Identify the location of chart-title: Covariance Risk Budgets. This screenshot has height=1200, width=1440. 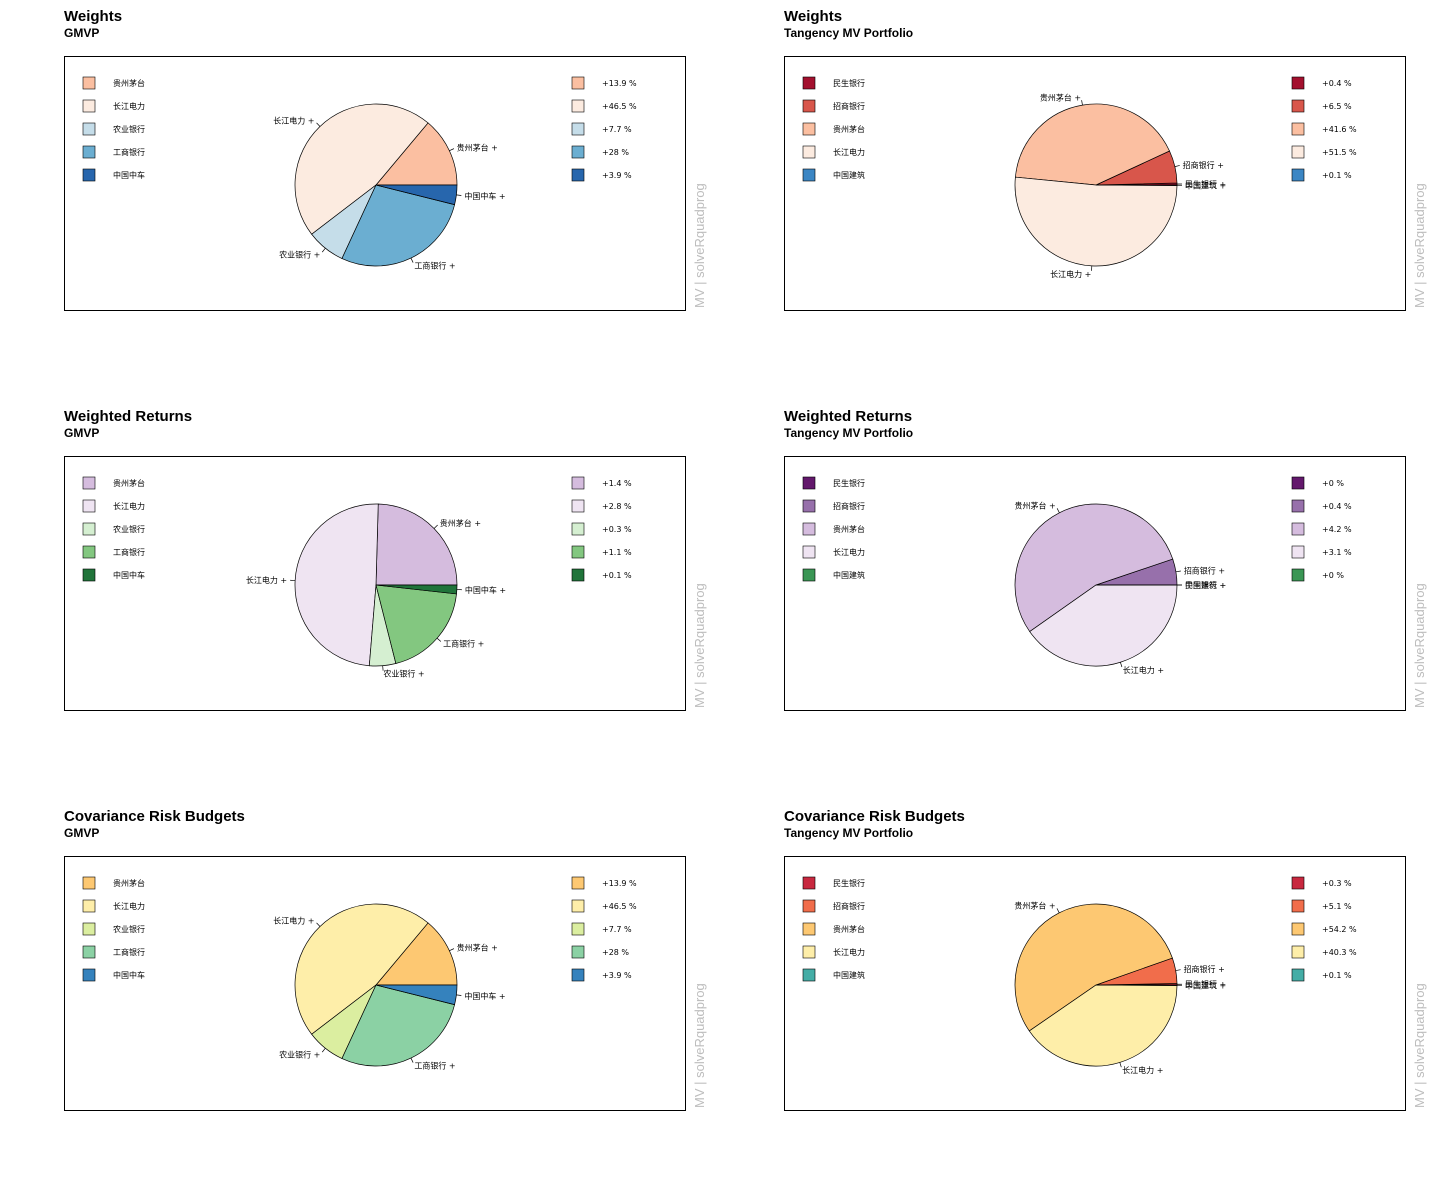
(874, 816).